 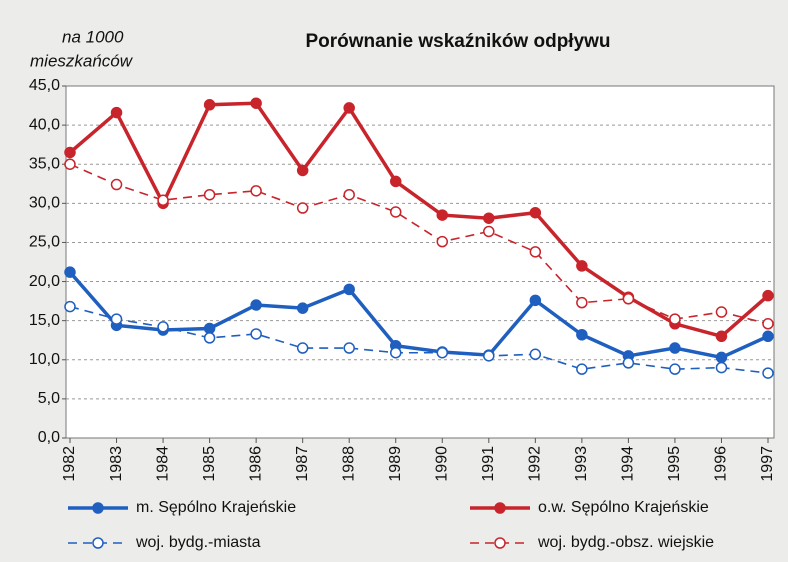 I want to click on x-tick-label: 1989, so click(x=395, y=464).